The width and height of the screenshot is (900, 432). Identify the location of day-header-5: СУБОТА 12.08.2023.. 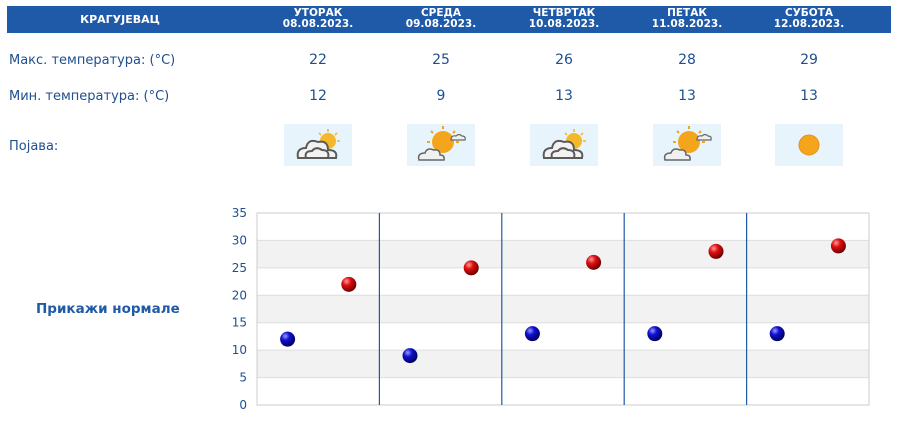
(809, 19).